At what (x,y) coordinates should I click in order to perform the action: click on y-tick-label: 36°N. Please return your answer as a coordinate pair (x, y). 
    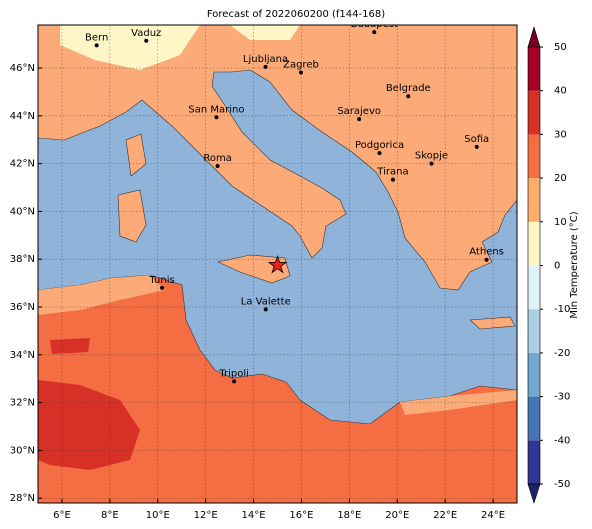
    Looking at the image, I should click on (22, 307).